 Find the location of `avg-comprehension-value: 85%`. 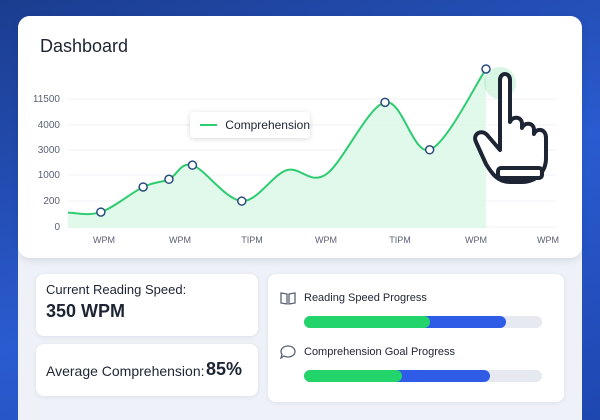

avg-comprehension-value: 85% is located at coordinates (224, 369).